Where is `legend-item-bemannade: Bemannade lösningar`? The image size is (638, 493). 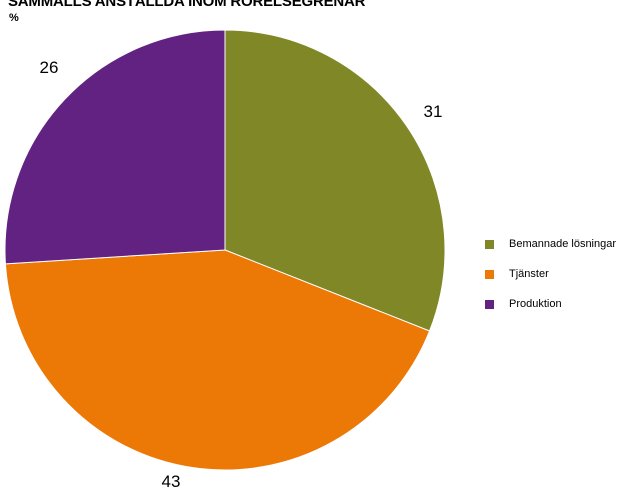 legend-item-bemannade: Bemannade lösningar is located at coordinates (550, 244).